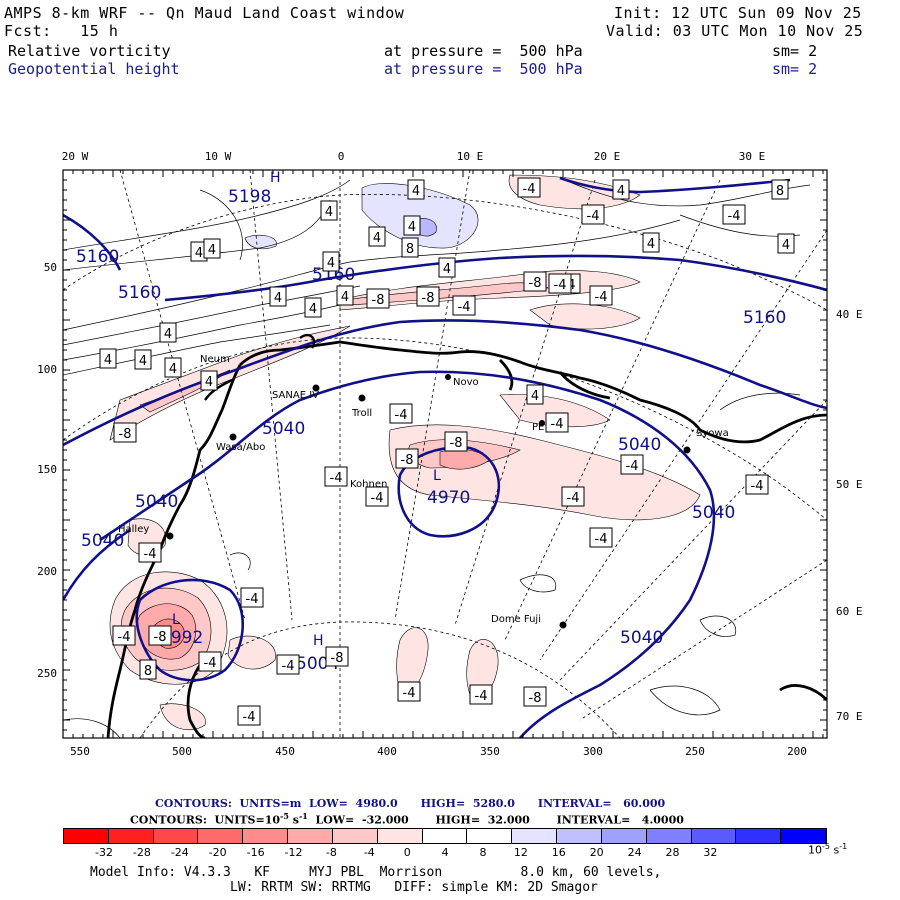 The image size is (900, 900). Describe the element at coordinates (795, 69) in the screenshot. I see `field2-smoothing: sm= 2` at that location.